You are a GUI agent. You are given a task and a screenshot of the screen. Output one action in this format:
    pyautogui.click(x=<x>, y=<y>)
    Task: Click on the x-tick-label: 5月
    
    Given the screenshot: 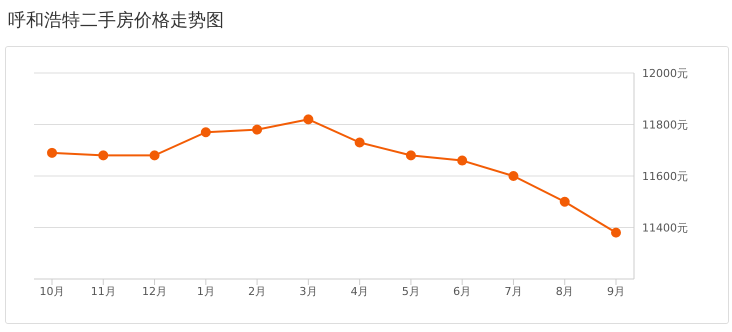 What is the action you would take?
    pyautogui.click(x=411, y=291)
    